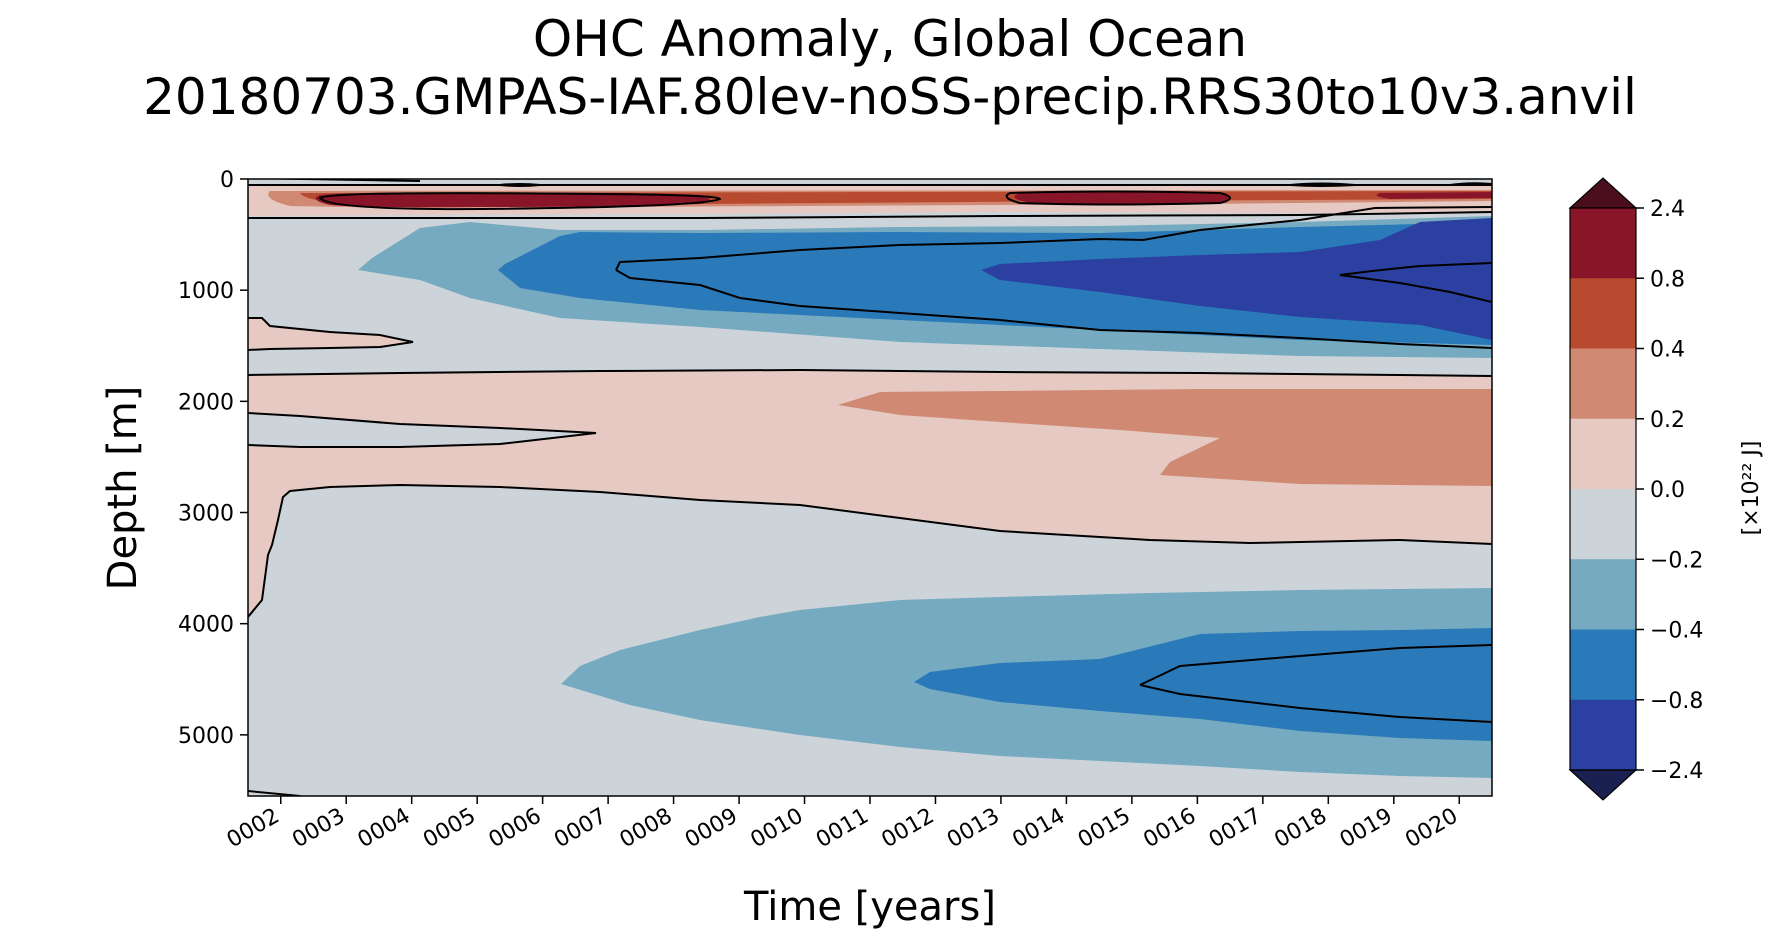  I want to click on x-tick-label: 0009, so click(711, 829).